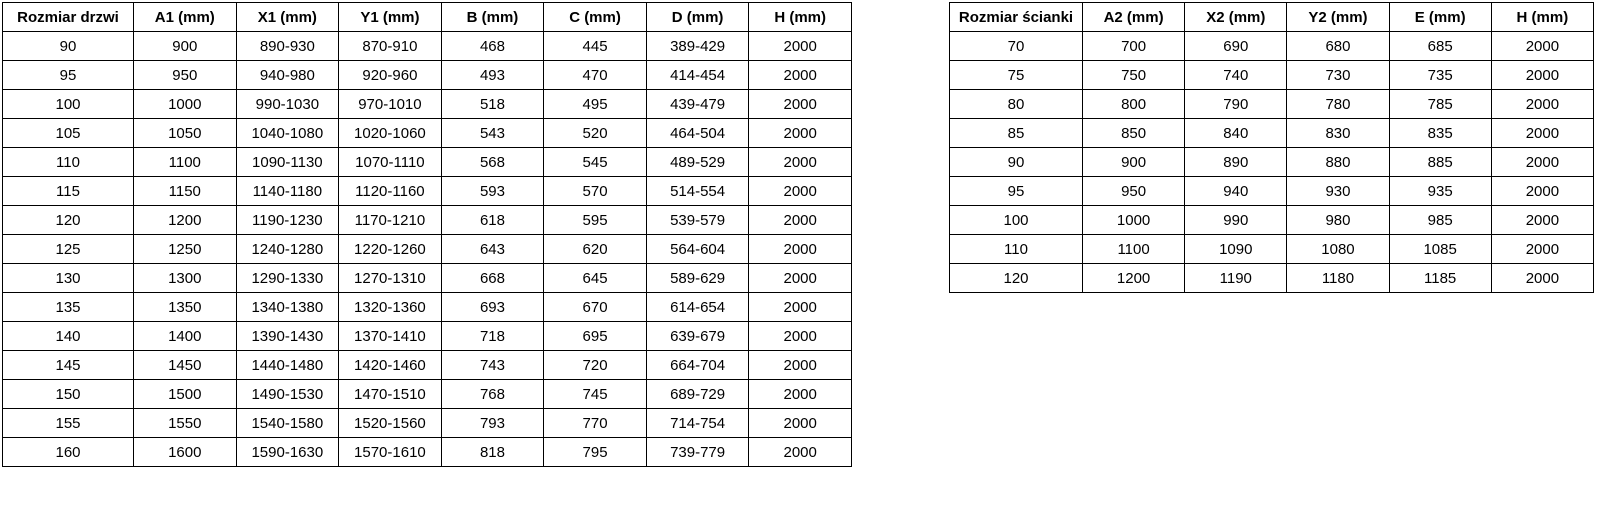 This screenshot has width=1600, height=514. What do you see at coordinates (1133, 104) in the screenshot?
I see `table-cell: 800` at bounding box center [1133, 104].